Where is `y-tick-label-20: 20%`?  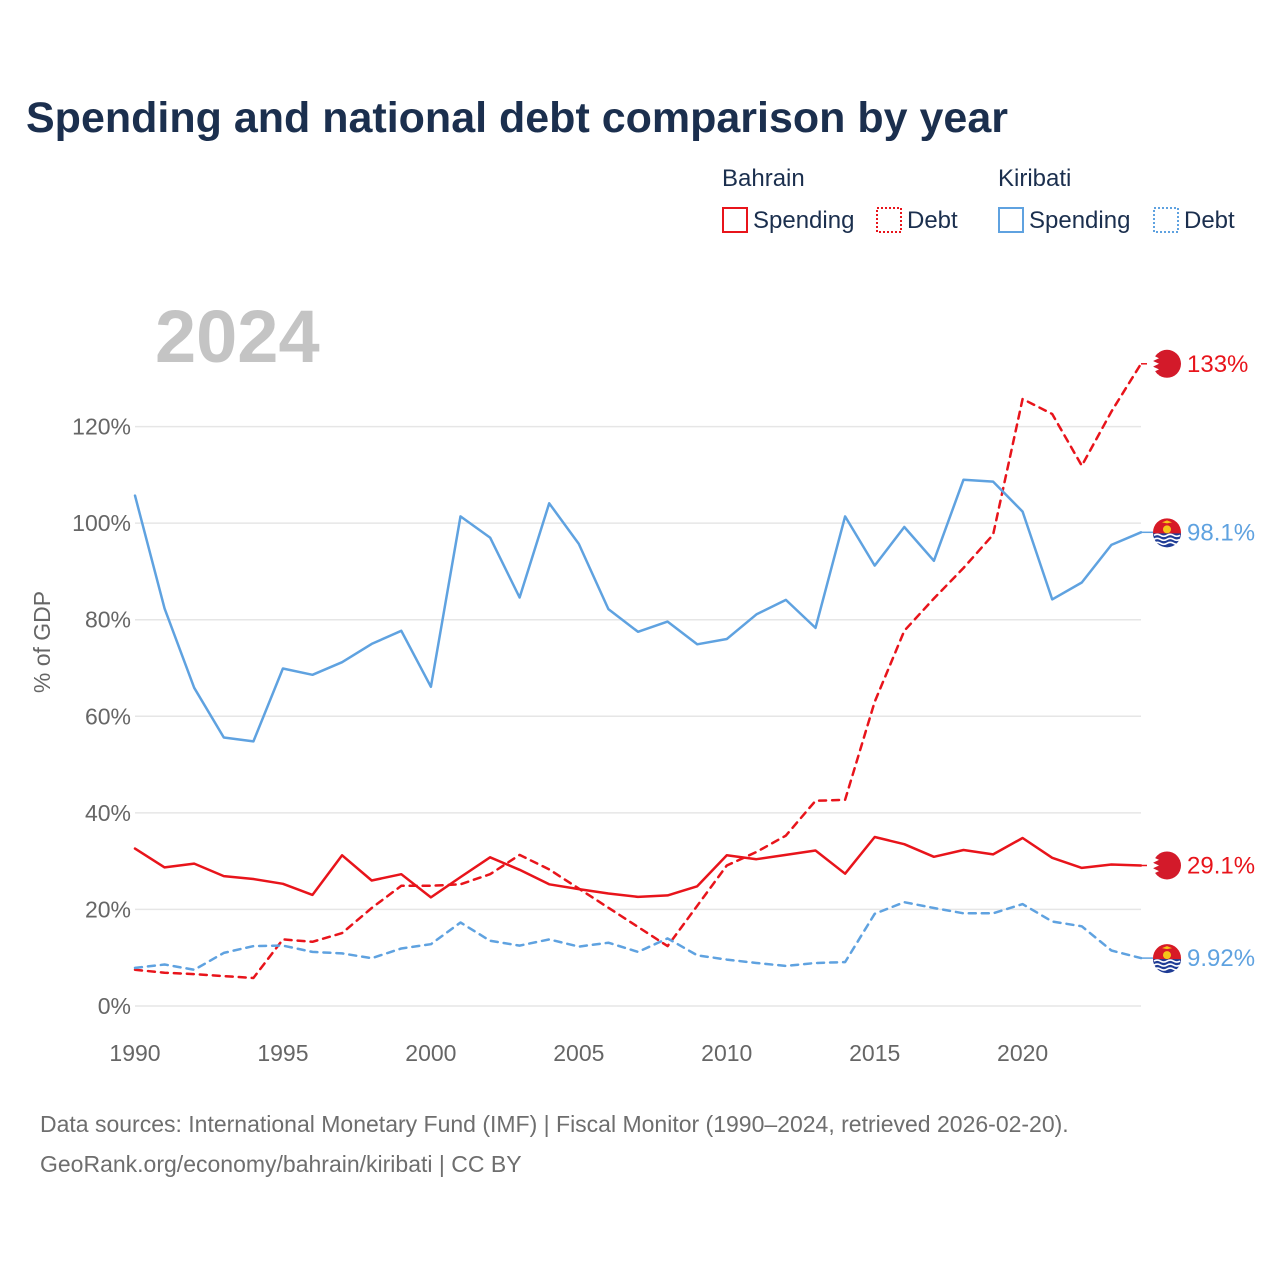
y-tick-label-20: 20% is located at coordinates (108, 909).